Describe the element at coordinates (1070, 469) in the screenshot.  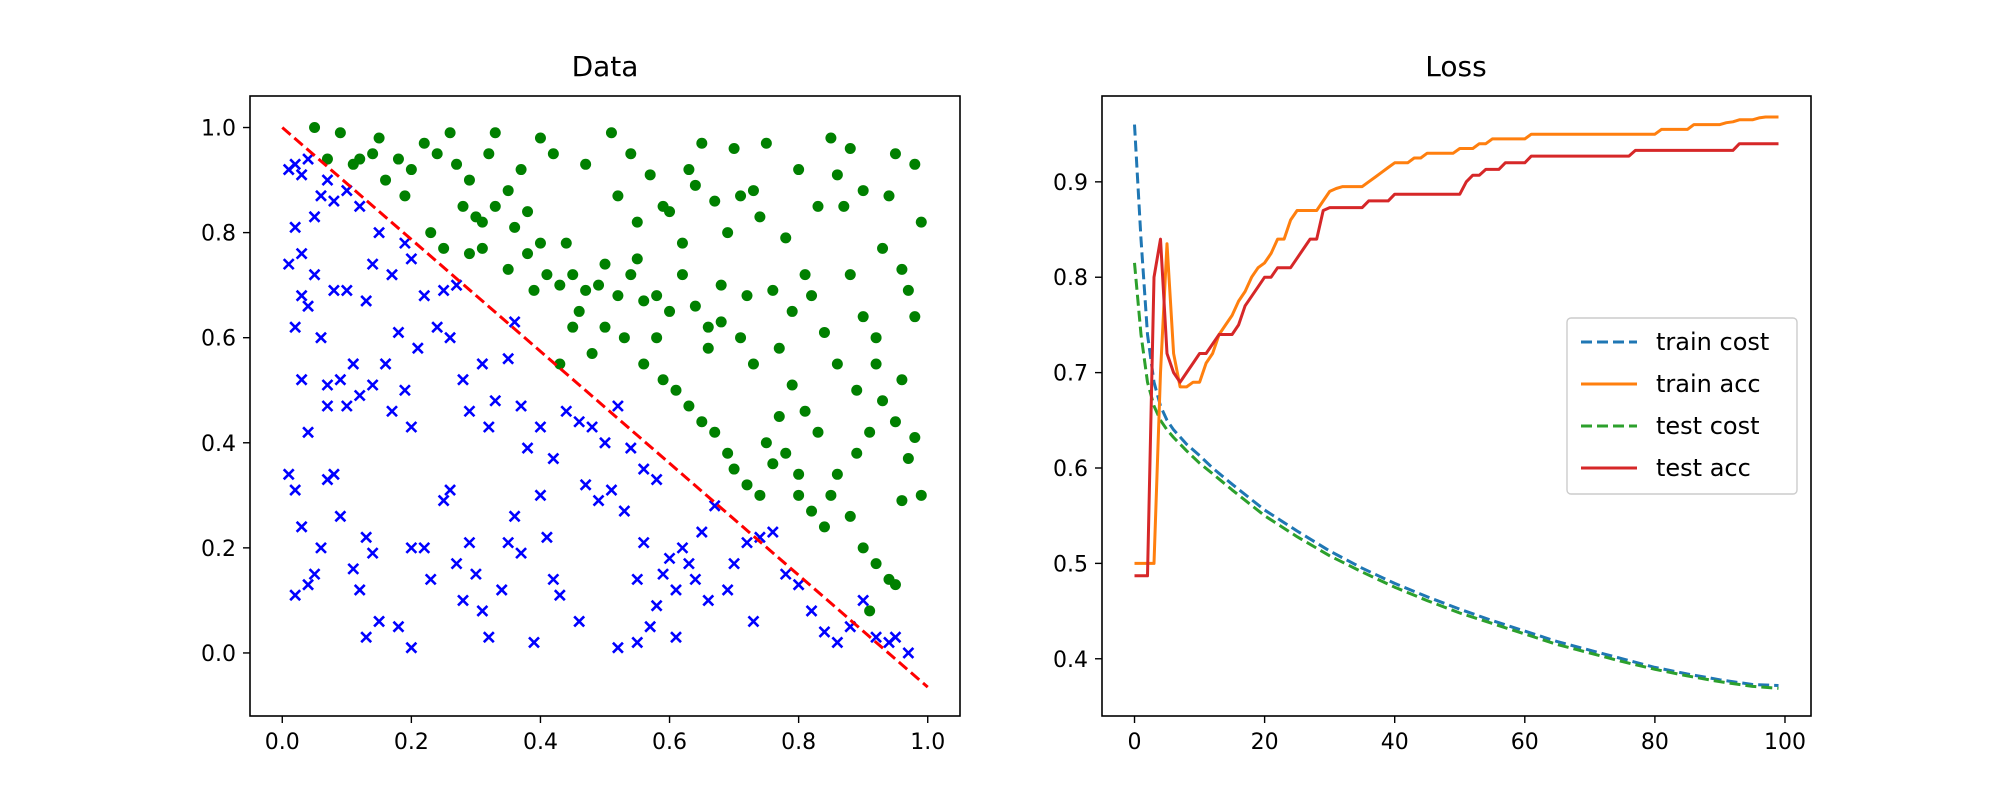
I see `loss-y-tick-label: 0.6` at that location.